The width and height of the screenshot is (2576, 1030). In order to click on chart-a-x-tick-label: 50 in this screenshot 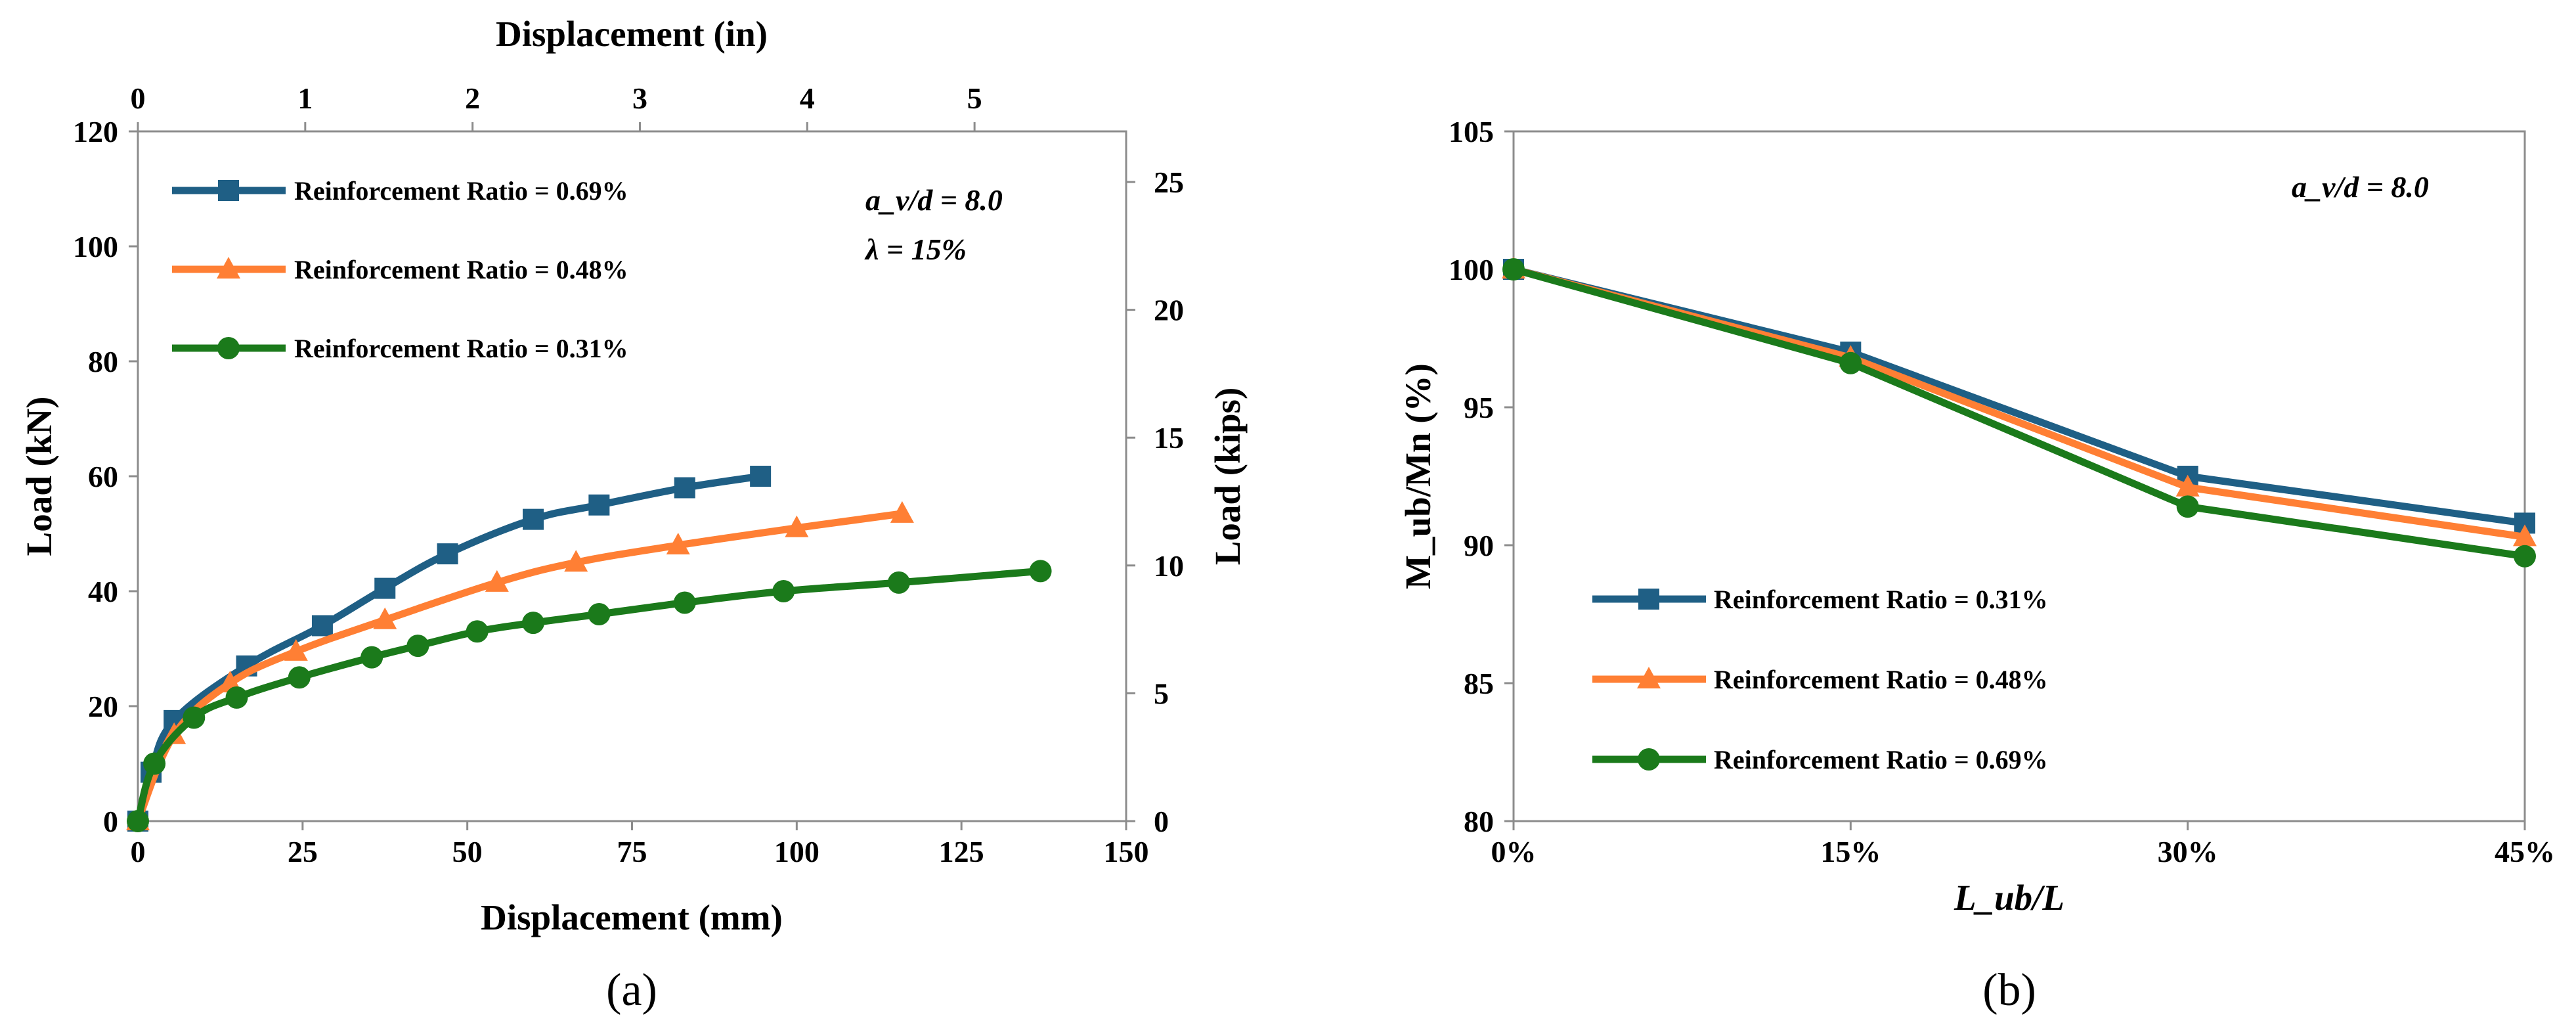, I will do `click(467, 851)`.